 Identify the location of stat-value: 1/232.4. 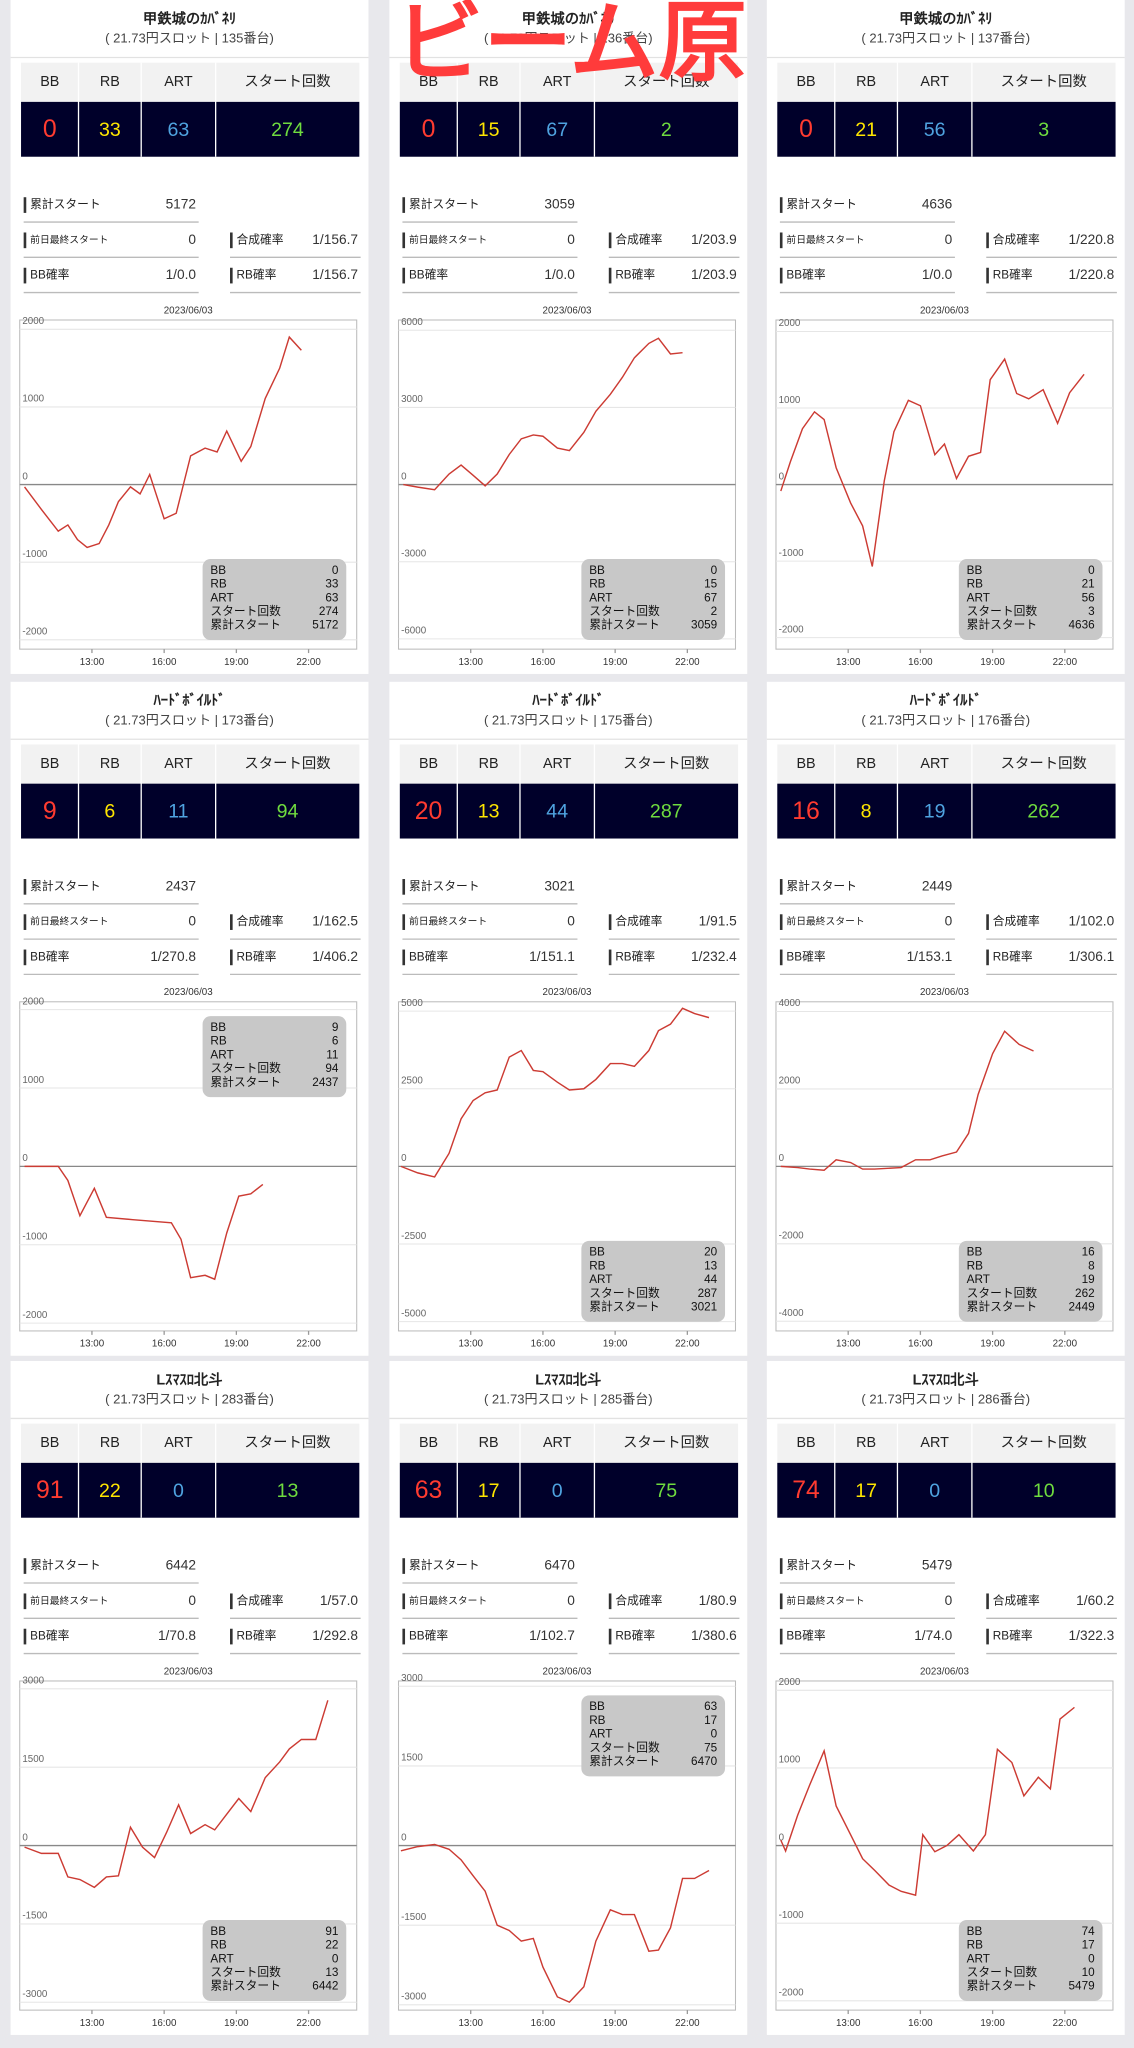
(714, 956).